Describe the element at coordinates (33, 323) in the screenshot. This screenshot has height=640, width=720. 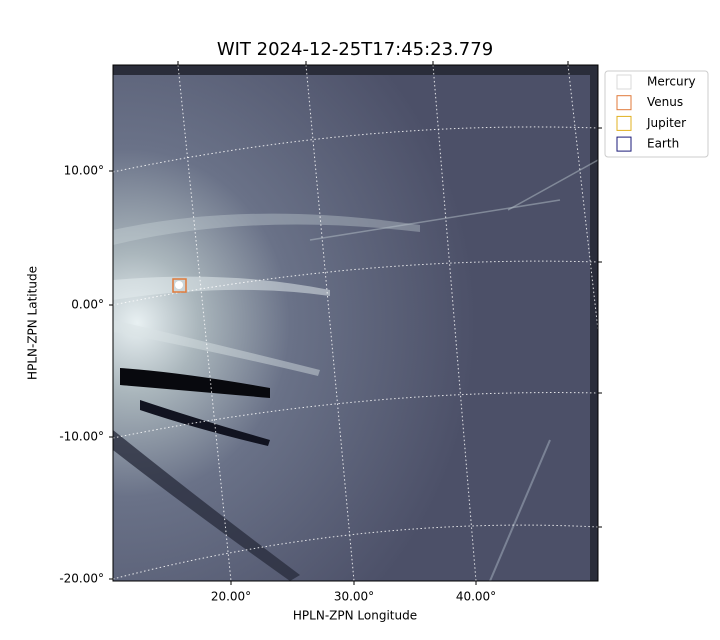
I see `y-axis-label: HPLN-ZPN Latitude` at that location.